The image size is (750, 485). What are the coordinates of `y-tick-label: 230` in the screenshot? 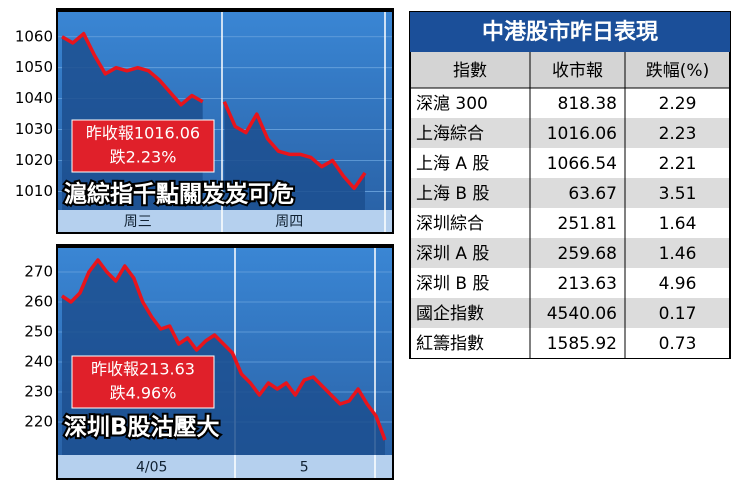 It's located at (38, 392).